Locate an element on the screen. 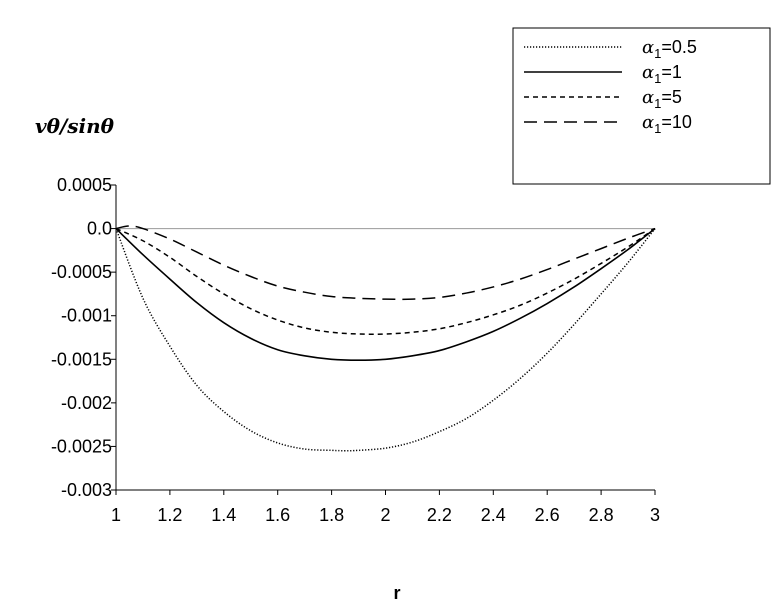 This screenshot has height=608, width=782. legend-label: α1=1 is located at coordinates (662, 74).